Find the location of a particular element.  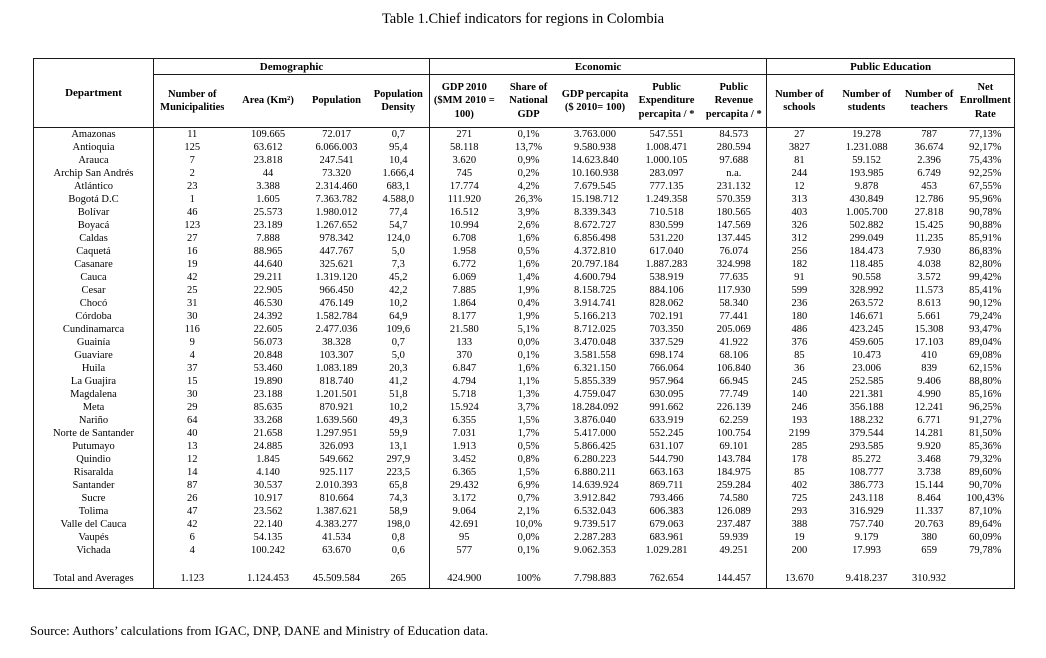

cell-value: 633.919 is located at coordinates (666, 420).